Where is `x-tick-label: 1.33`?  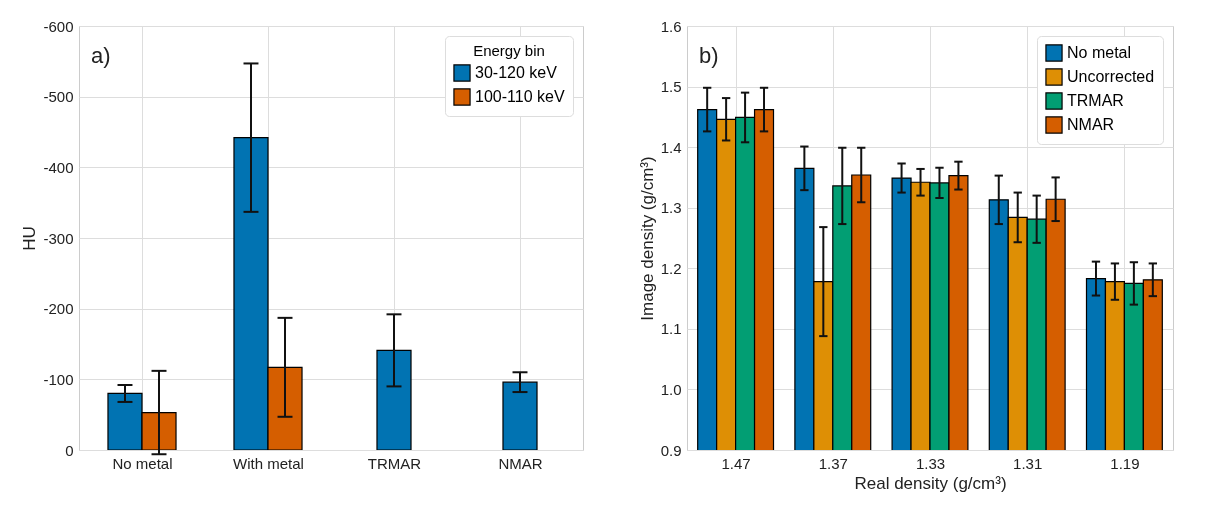
x-tick-label: 1.33 is located at coordinates (930, 463).